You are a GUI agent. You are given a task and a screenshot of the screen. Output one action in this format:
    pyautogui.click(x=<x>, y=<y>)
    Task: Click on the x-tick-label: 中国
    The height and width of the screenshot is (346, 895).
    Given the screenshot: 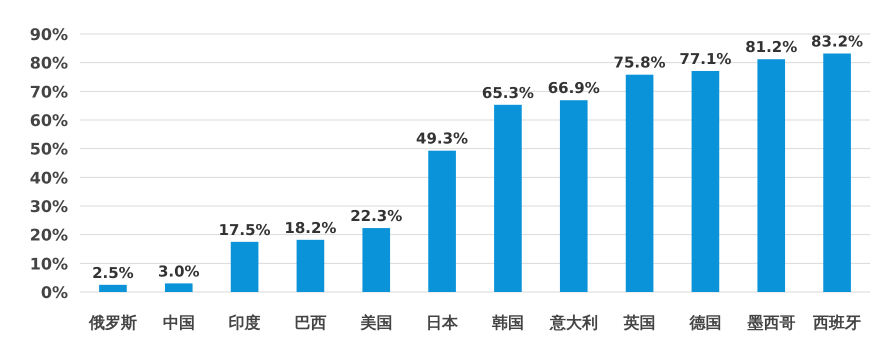 What is the action you would take?
    pyautogui.click(x=178, y=322)
    